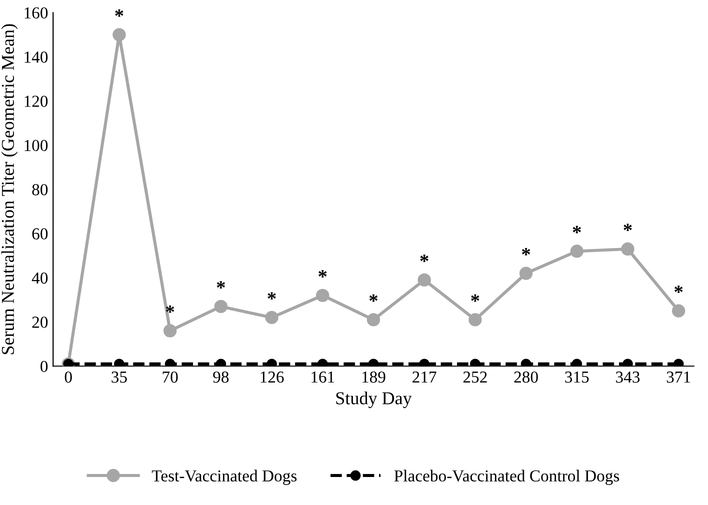 This screenshot has width=708, height=505. What do you see at coordinates (36, 146) in the screenshot?
I see `y-tick-label: 100` at bounding box center [36, 146].